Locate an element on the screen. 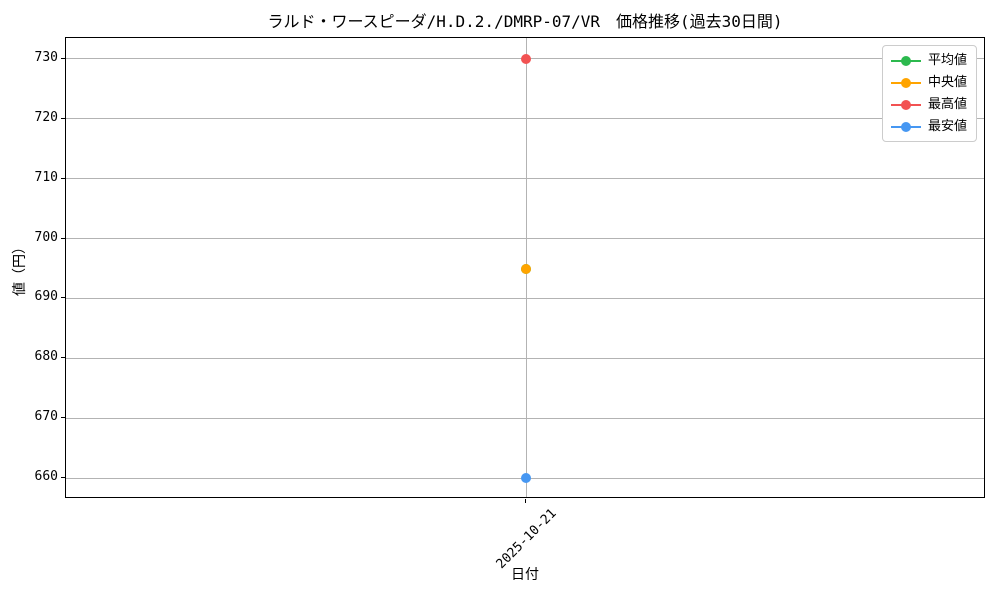  legend-item-2: 最高値 is located at coordinates (928, 104).